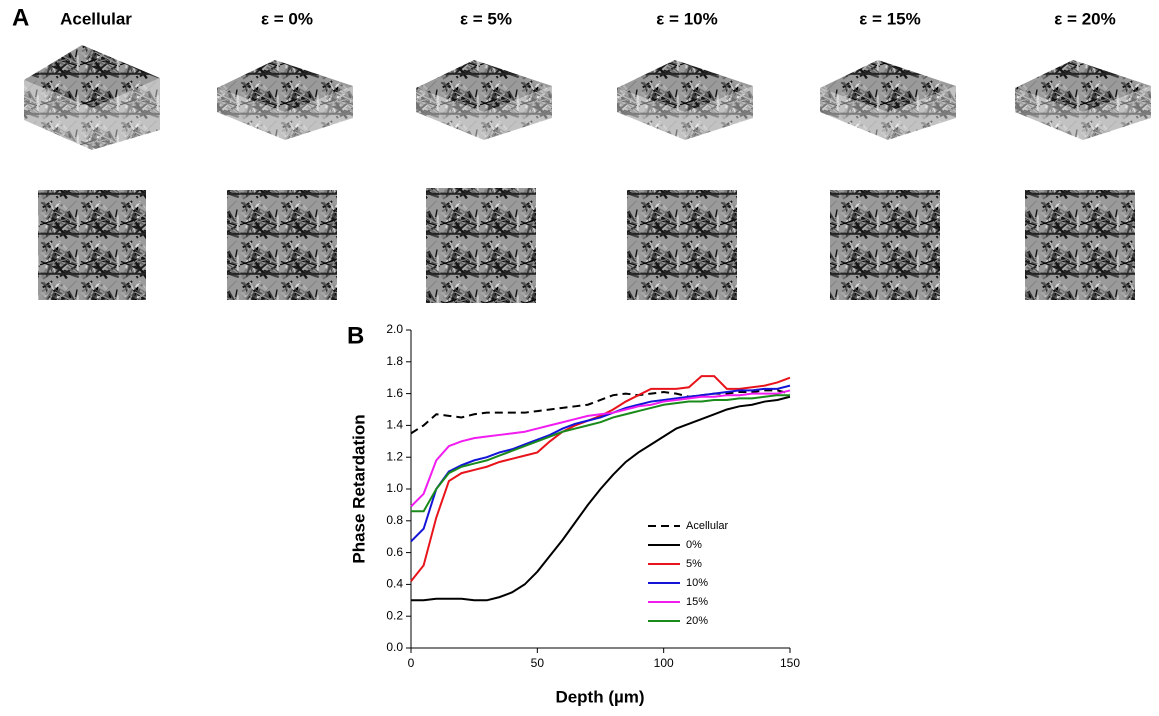  Describe the element at coordinates (694, 564) in the screenshot. I see `legend-label: 5%` at that location.